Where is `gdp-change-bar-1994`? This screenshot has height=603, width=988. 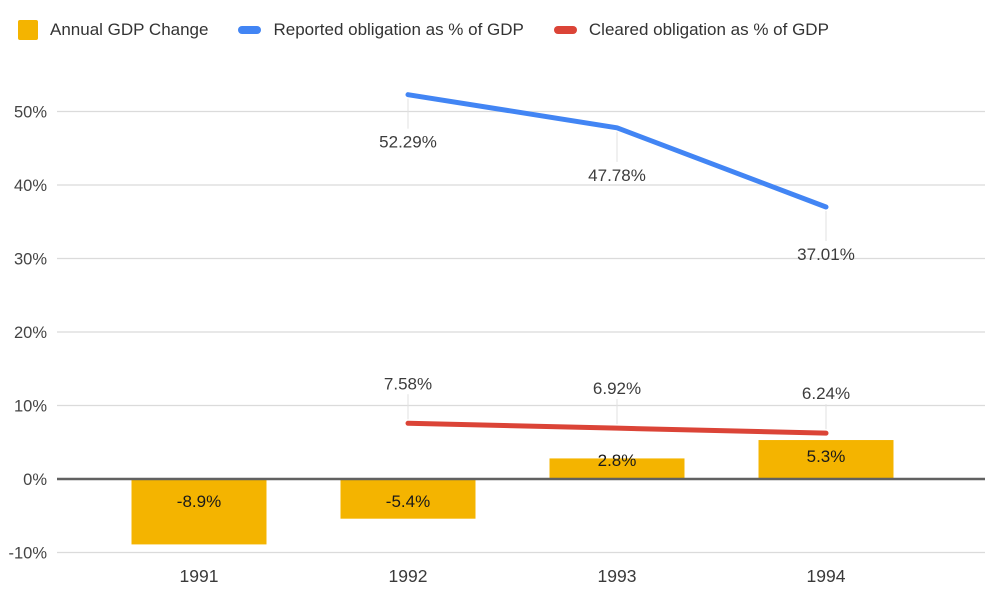 gdp-change-bar-1994 is located at coordinates (826, 459).